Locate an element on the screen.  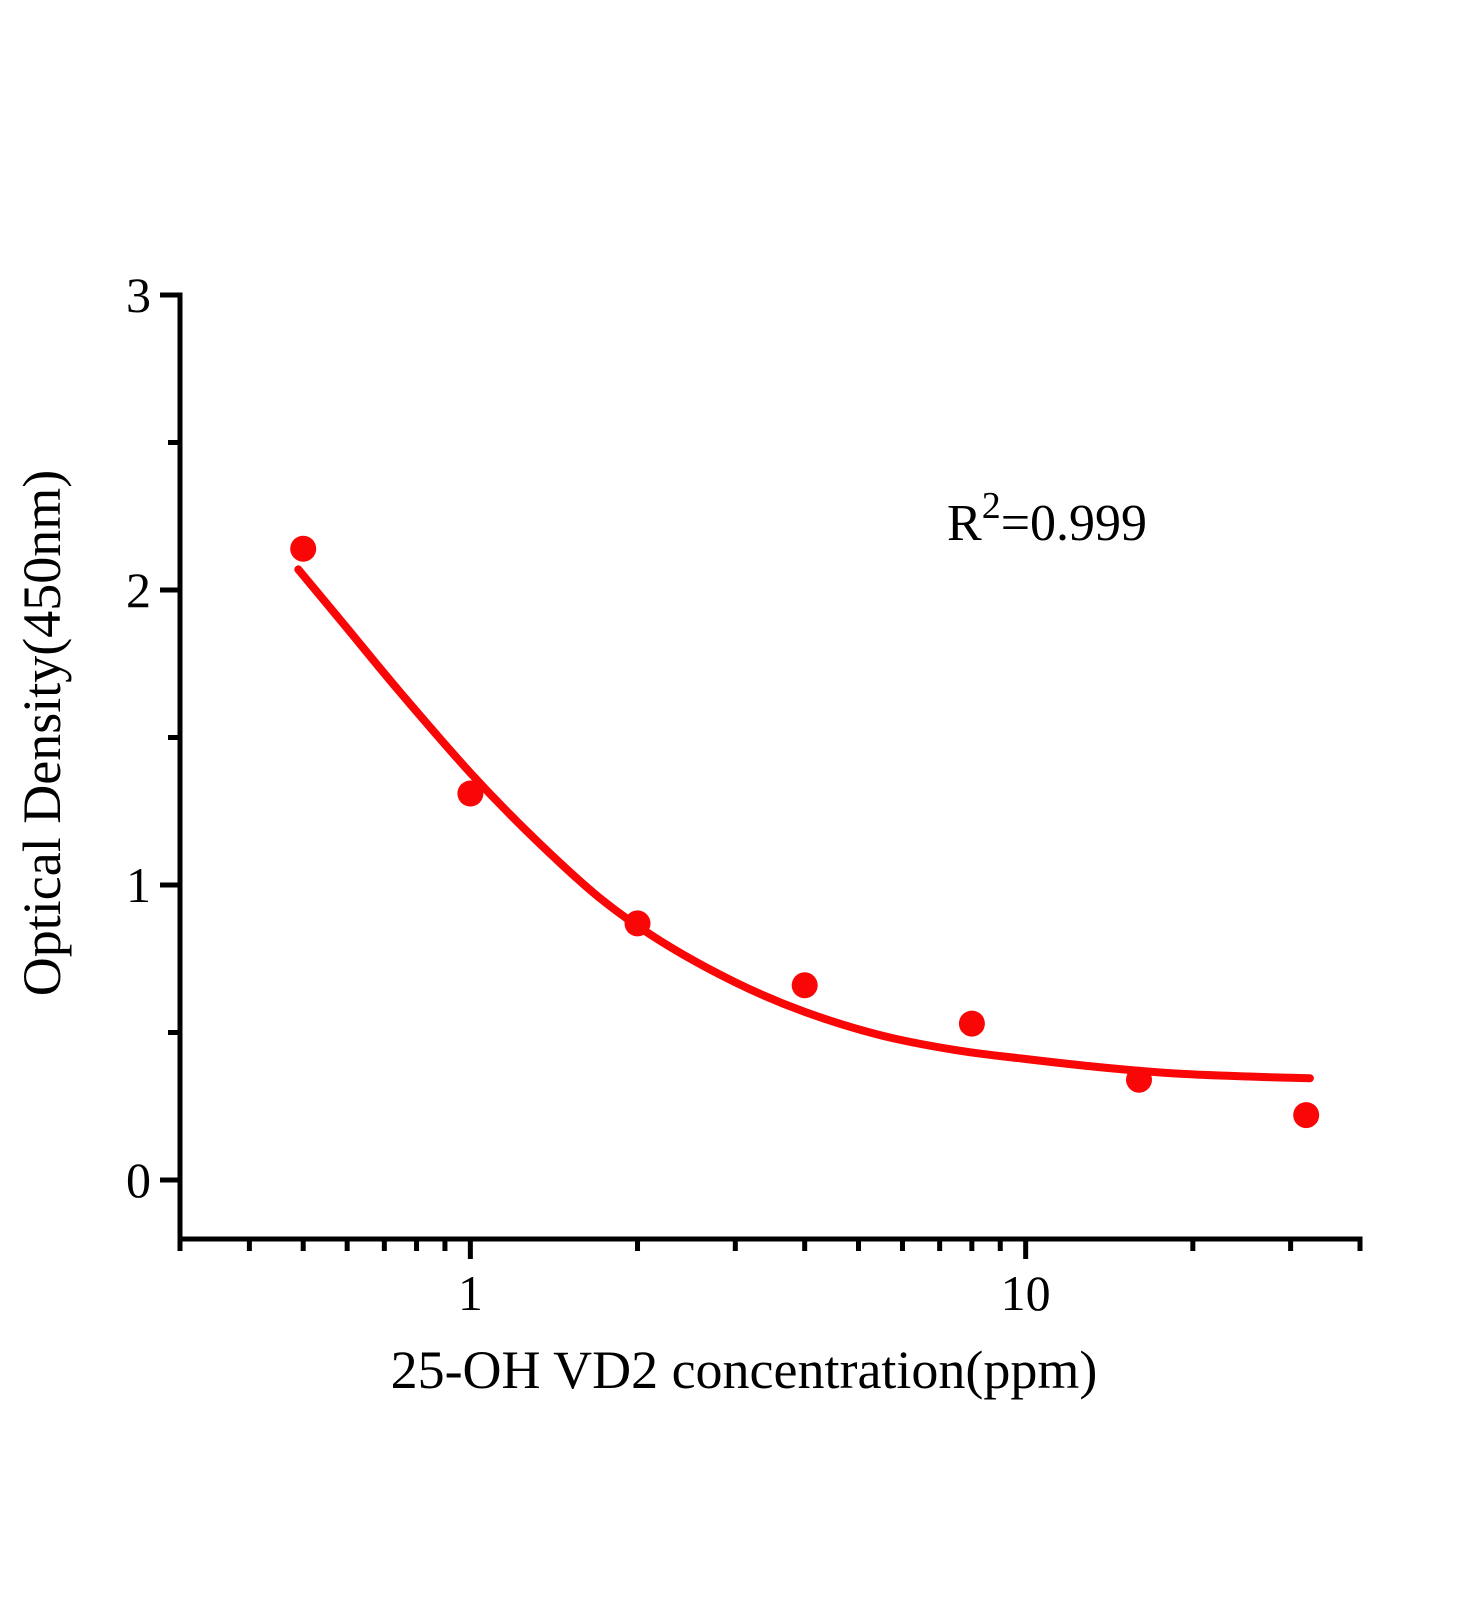
x-tick-label: 10 is located at coordinates (1026, 1293).